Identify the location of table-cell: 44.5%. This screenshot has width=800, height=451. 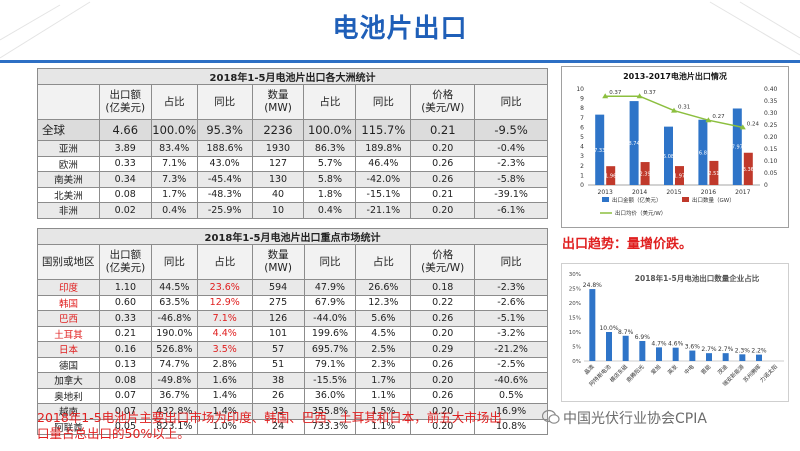
(174, 287).